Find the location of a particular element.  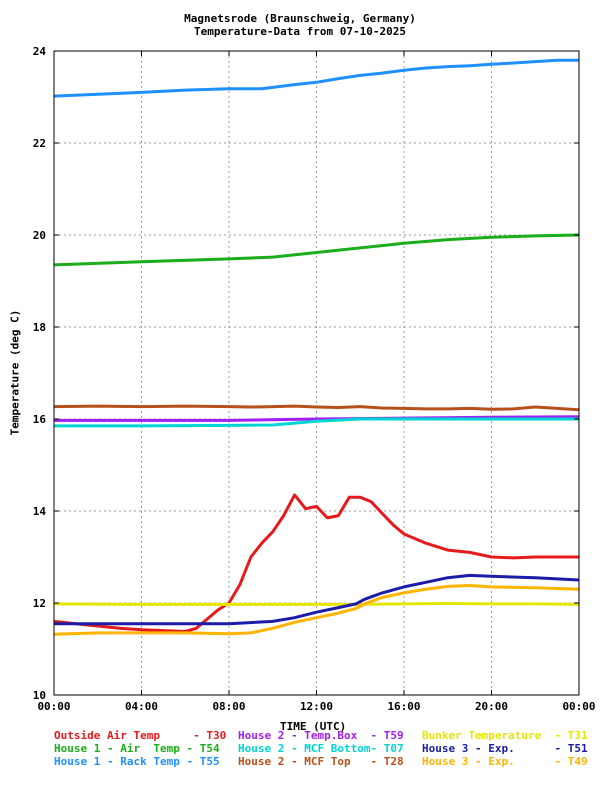

x-tick-label: 16:00 is located at coordinates (403, 706).